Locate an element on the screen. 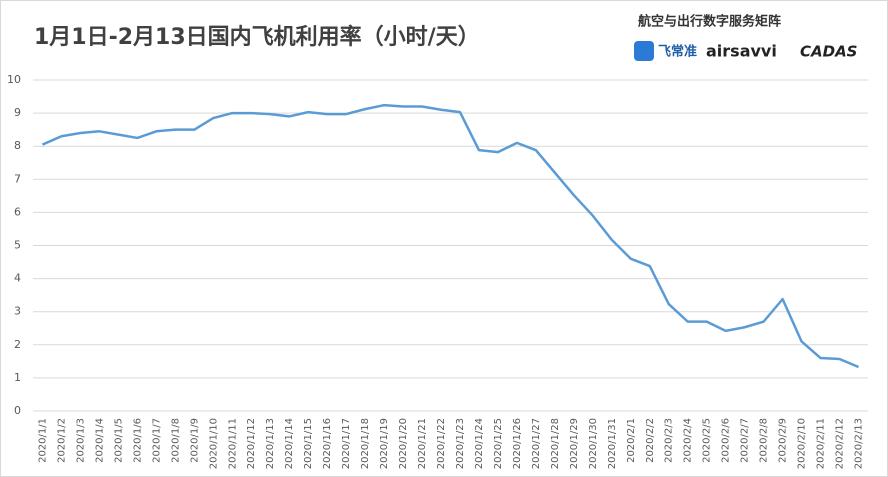  x-tick-label: 2020/1/17 is located at coordinates (346, 443).